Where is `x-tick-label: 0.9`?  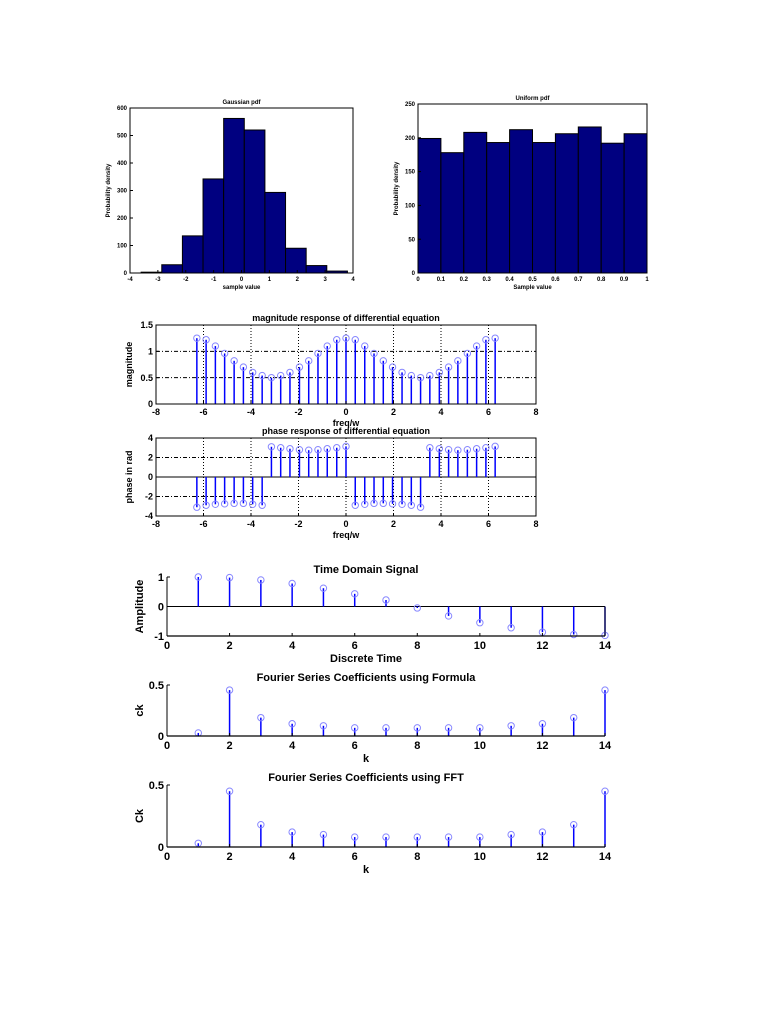
x-tick-label: 0.9 is located at coordinates (624, 280).